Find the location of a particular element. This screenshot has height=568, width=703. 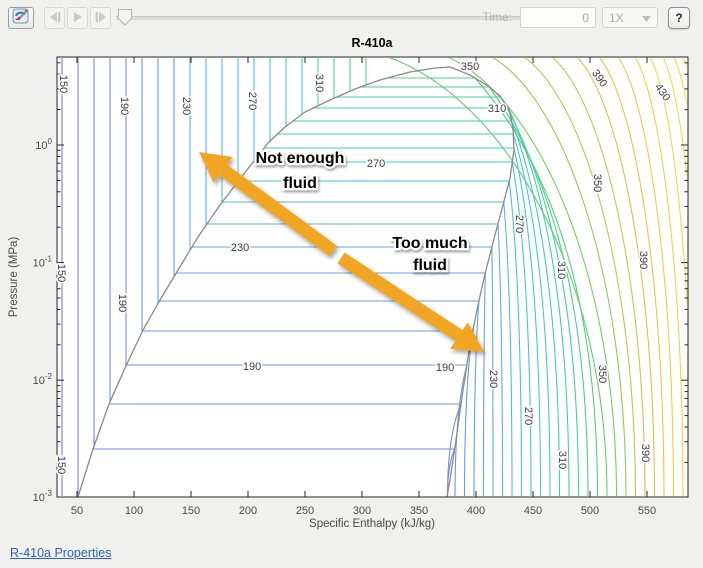

play-button is located at coordinates (77, 18).